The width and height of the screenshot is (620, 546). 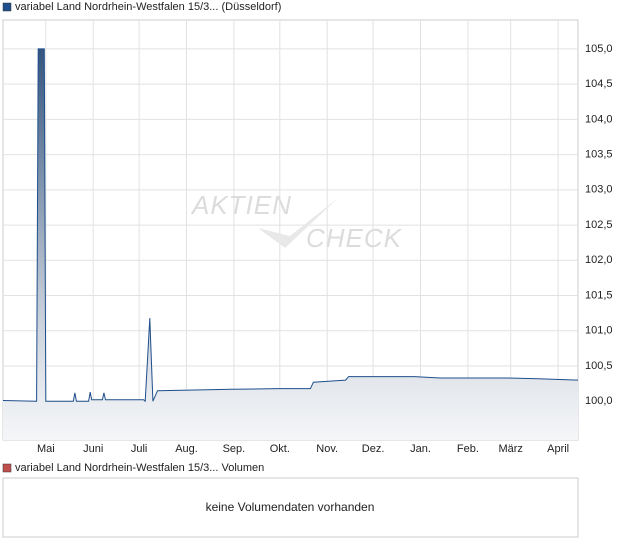 What do you see at coordinates (599, 155) in the screenshot?
I see `y-tick-label: 103,5` at bounding box center [599, 155].